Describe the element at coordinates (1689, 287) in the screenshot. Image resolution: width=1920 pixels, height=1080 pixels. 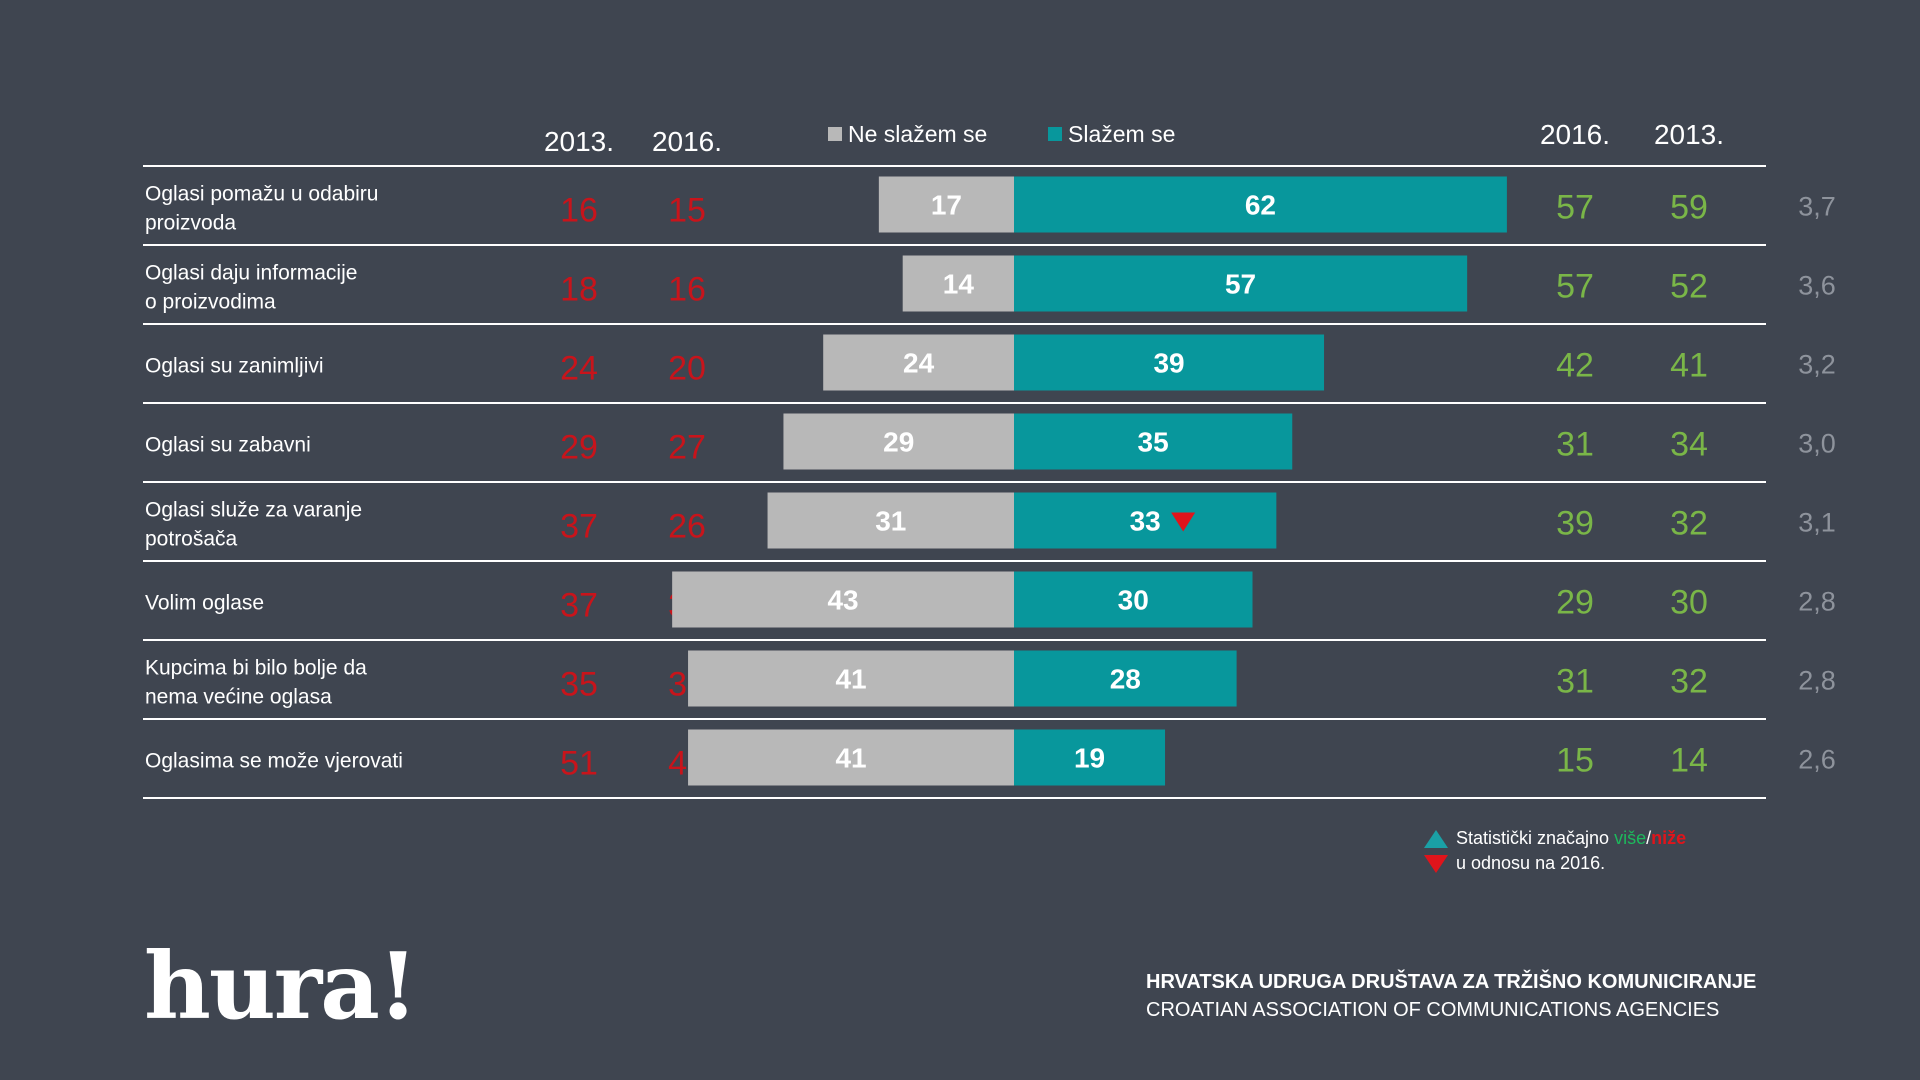
I see `agree-2013-value: 52` at that location.